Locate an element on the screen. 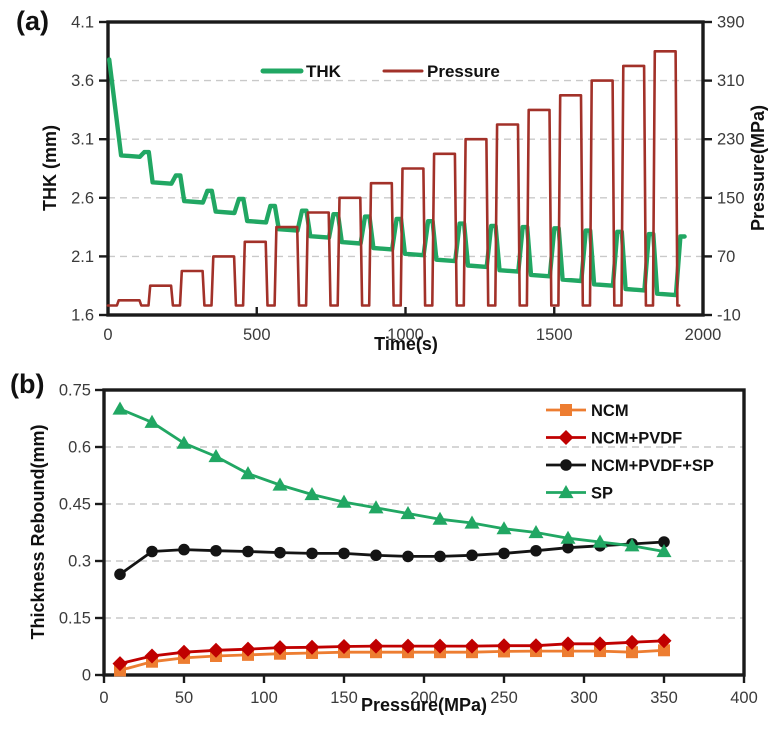 This screenshot has width=780, height=739. x-tick-label: 1500 is located at coordinates (554, 335).